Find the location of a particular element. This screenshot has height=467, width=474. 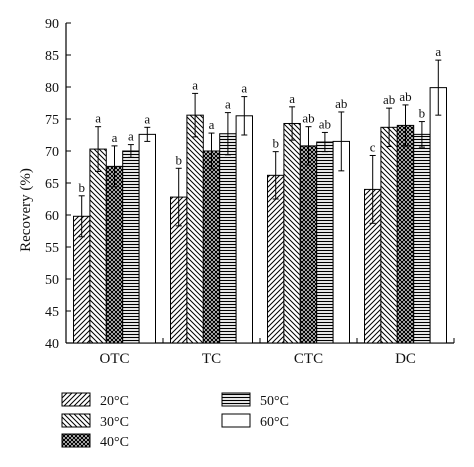

legend-label: 50°C is located at coordinates (274, 401).